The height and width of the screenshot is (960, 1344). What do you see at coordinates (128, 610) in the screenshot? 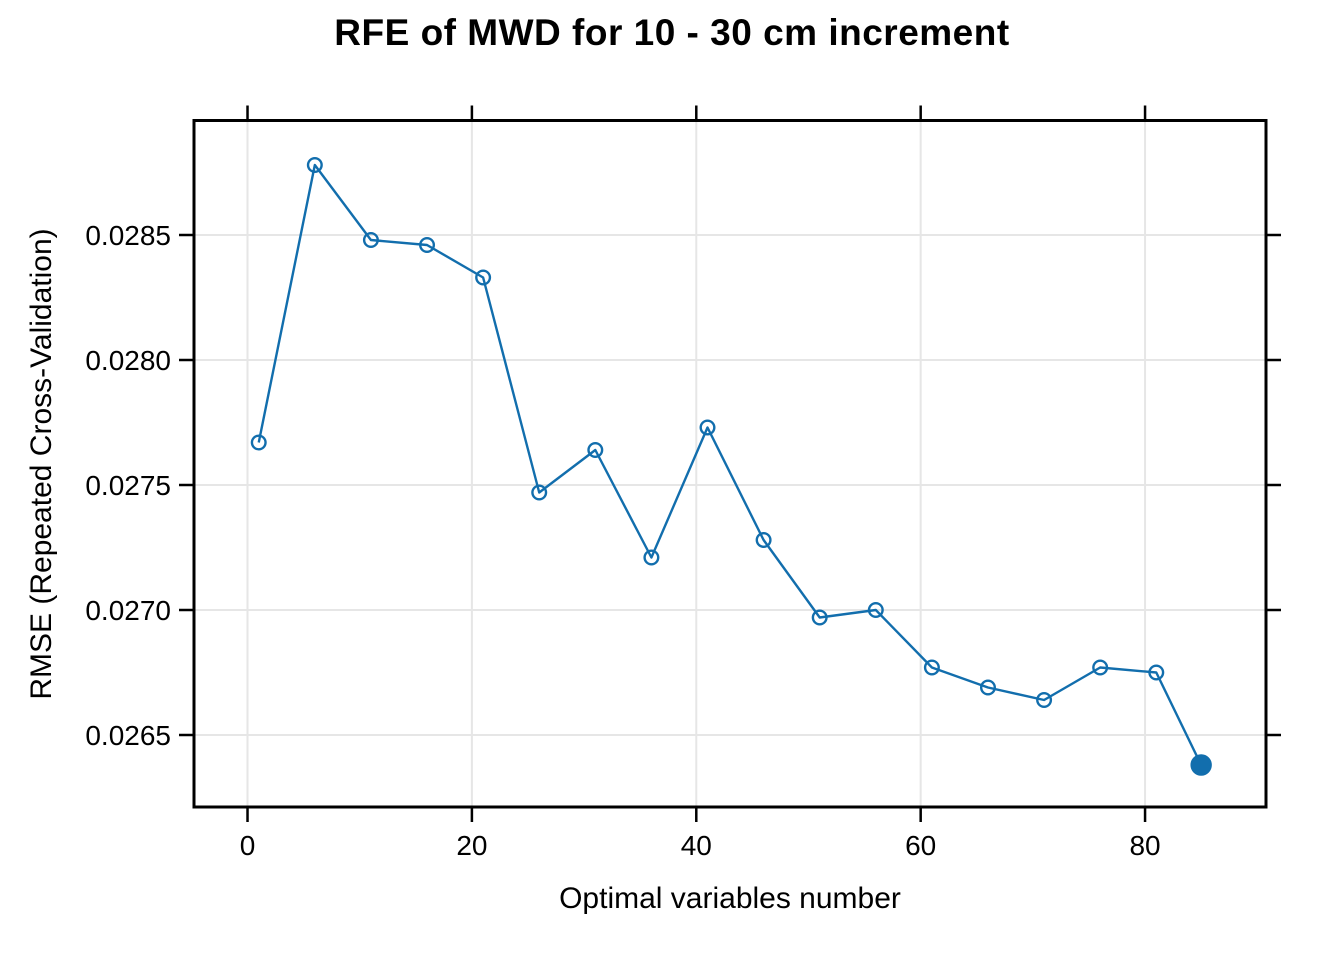
I see `y-tick-label: 0.0270` at bounding box center [128, 610].